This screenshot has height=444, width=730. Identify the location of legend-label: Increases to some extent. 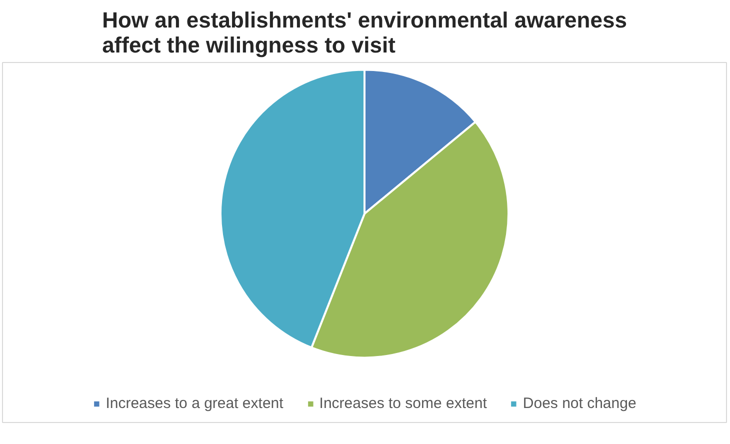
(403, 403).